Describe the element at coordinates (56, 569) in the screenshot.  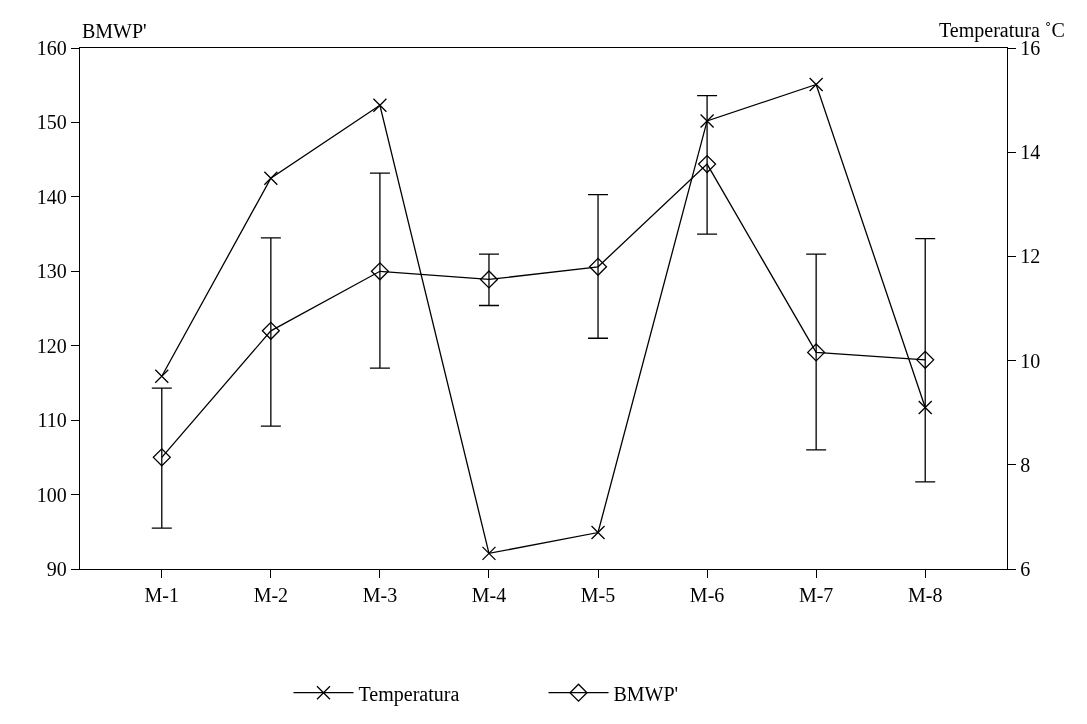
I see `y-tick-label: 90` at that location.